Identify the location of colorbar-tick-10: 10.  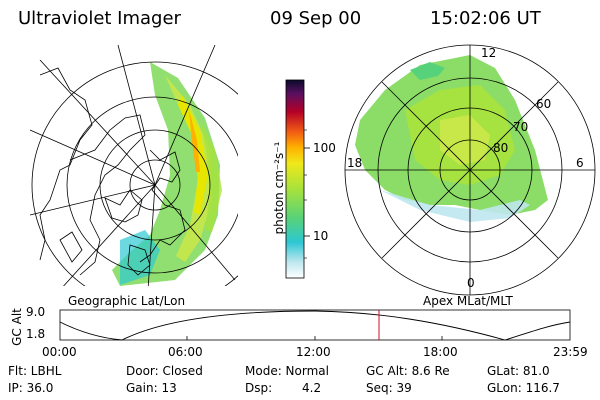
(321, 236).